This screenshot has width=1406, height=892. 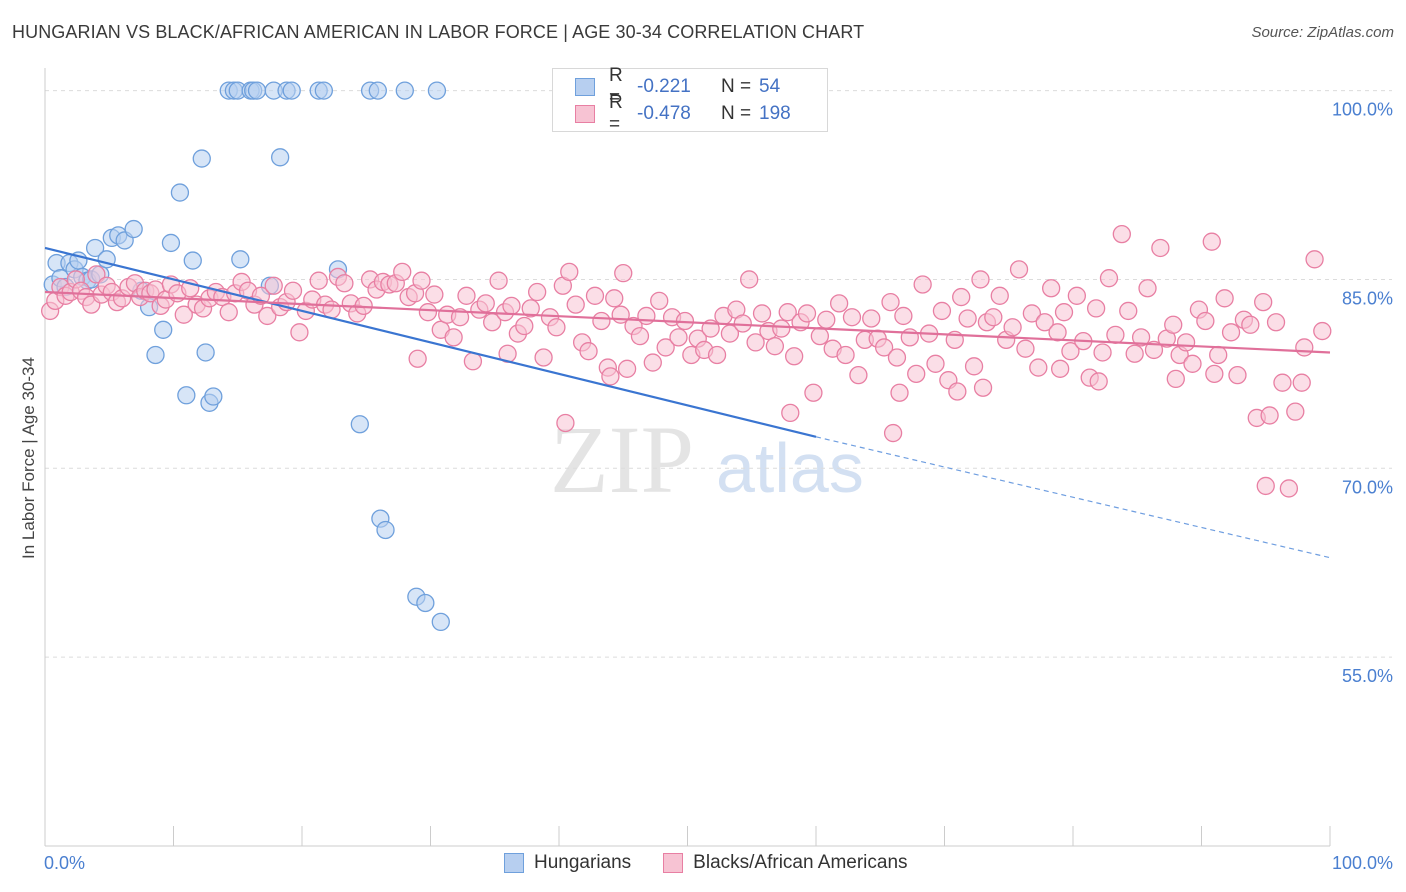 What do you see at coordinates (800, 862) in the screenshot?
I see `legend-label-blacks: Blacks/African Americans` at bounding box center [800, 862].